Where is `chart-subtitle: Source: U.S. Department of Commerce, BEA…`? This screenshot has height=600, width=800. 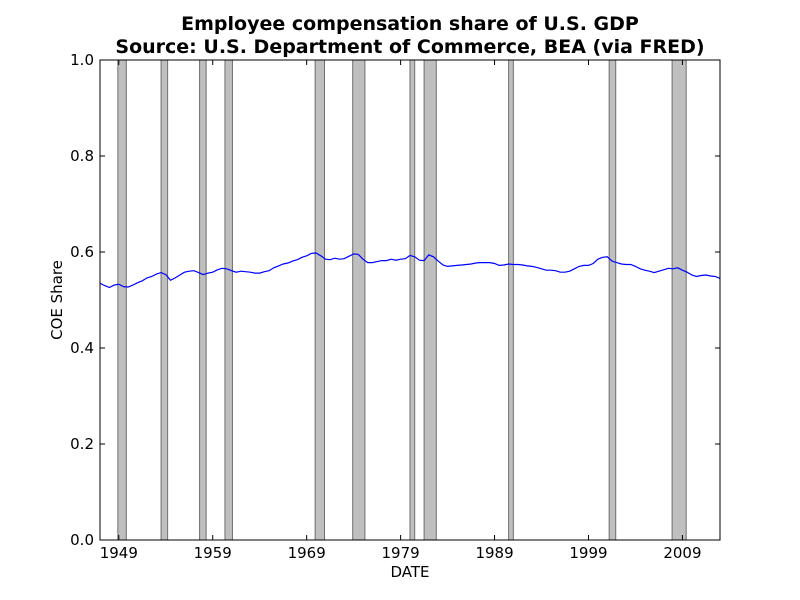
chart-subtitle: Source: U.S. Department of Commerce, BEA… is located at coordinates (409, 47).